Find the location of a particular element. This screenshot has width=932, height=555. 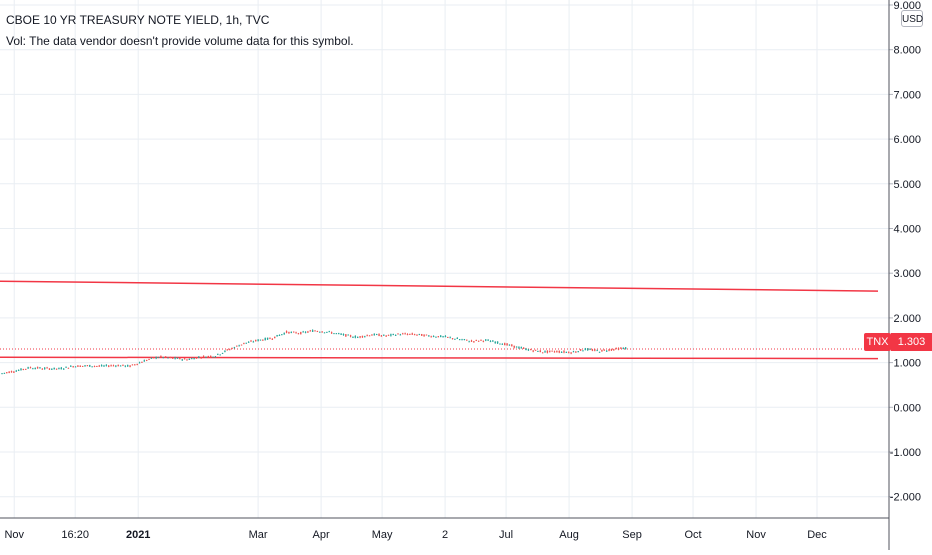

x-tick-label: May is located at coordinates (382, 535).